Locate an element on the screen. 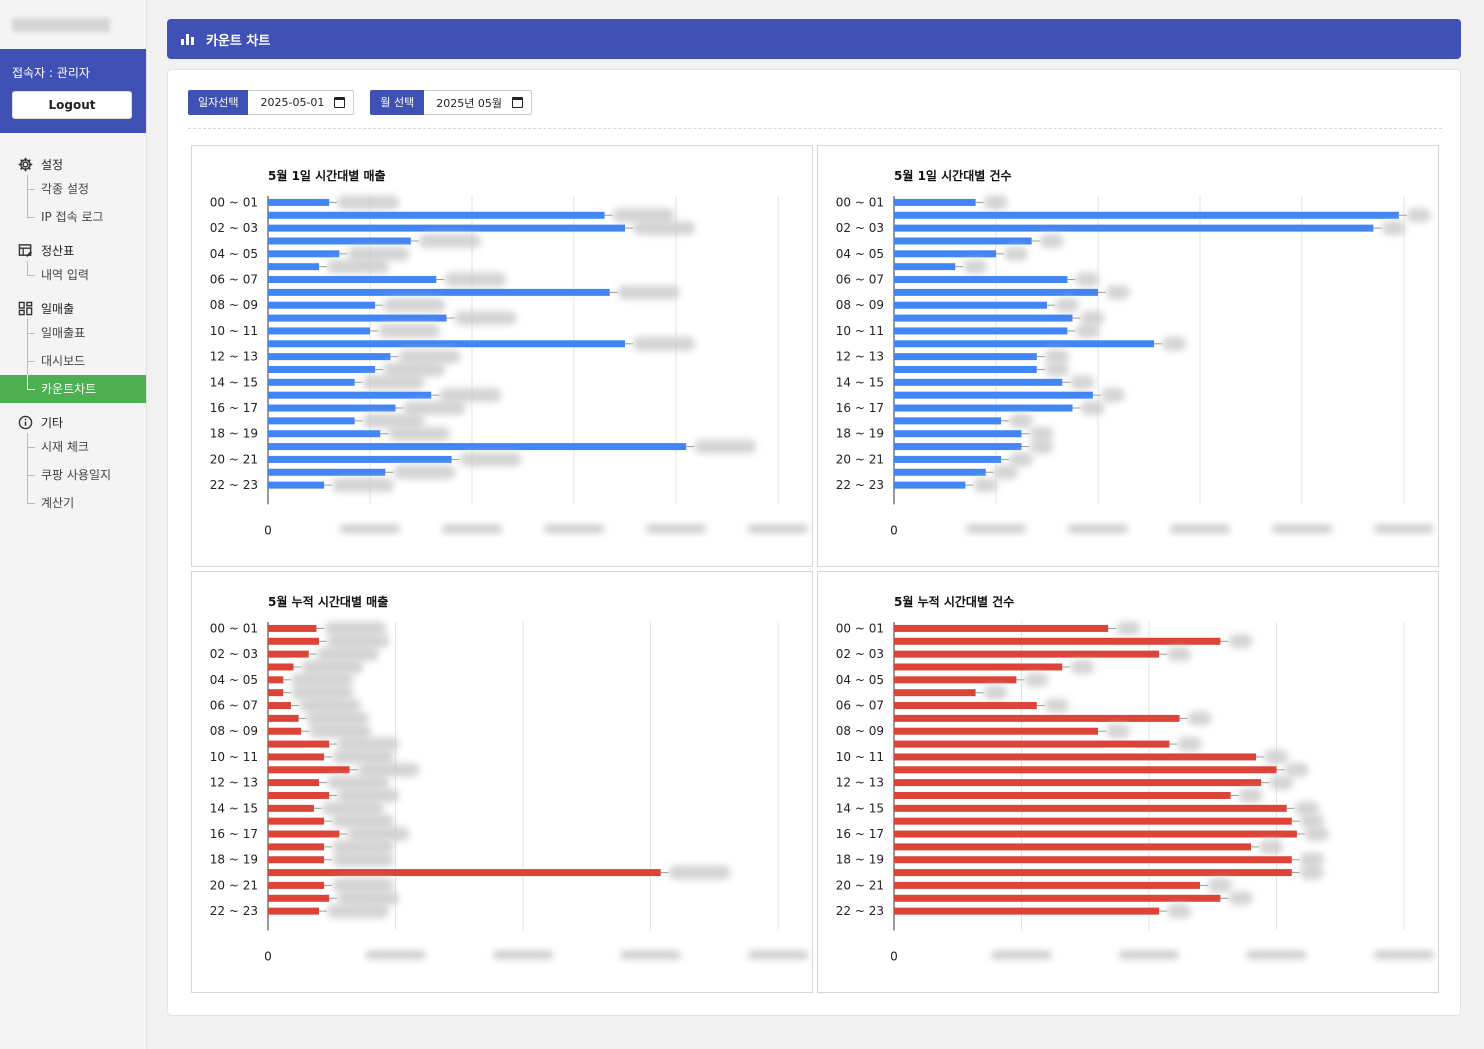 The width and height of the screenshot is (1484, 1049). sidebar-item-dashboard: 대시보드 is located at coordinates (73, 361).